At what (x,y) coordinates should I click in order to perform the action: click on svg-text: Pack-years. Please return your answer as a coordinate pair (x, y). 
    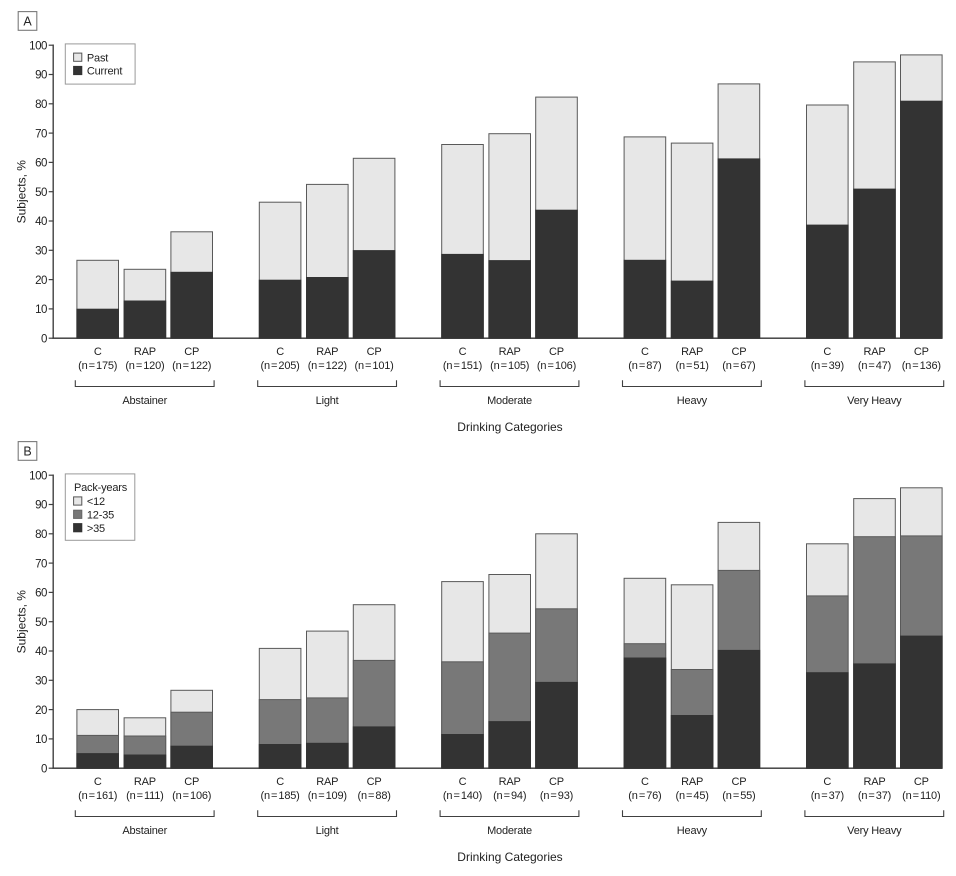
    Looking at the image, I should click on (101, 488).